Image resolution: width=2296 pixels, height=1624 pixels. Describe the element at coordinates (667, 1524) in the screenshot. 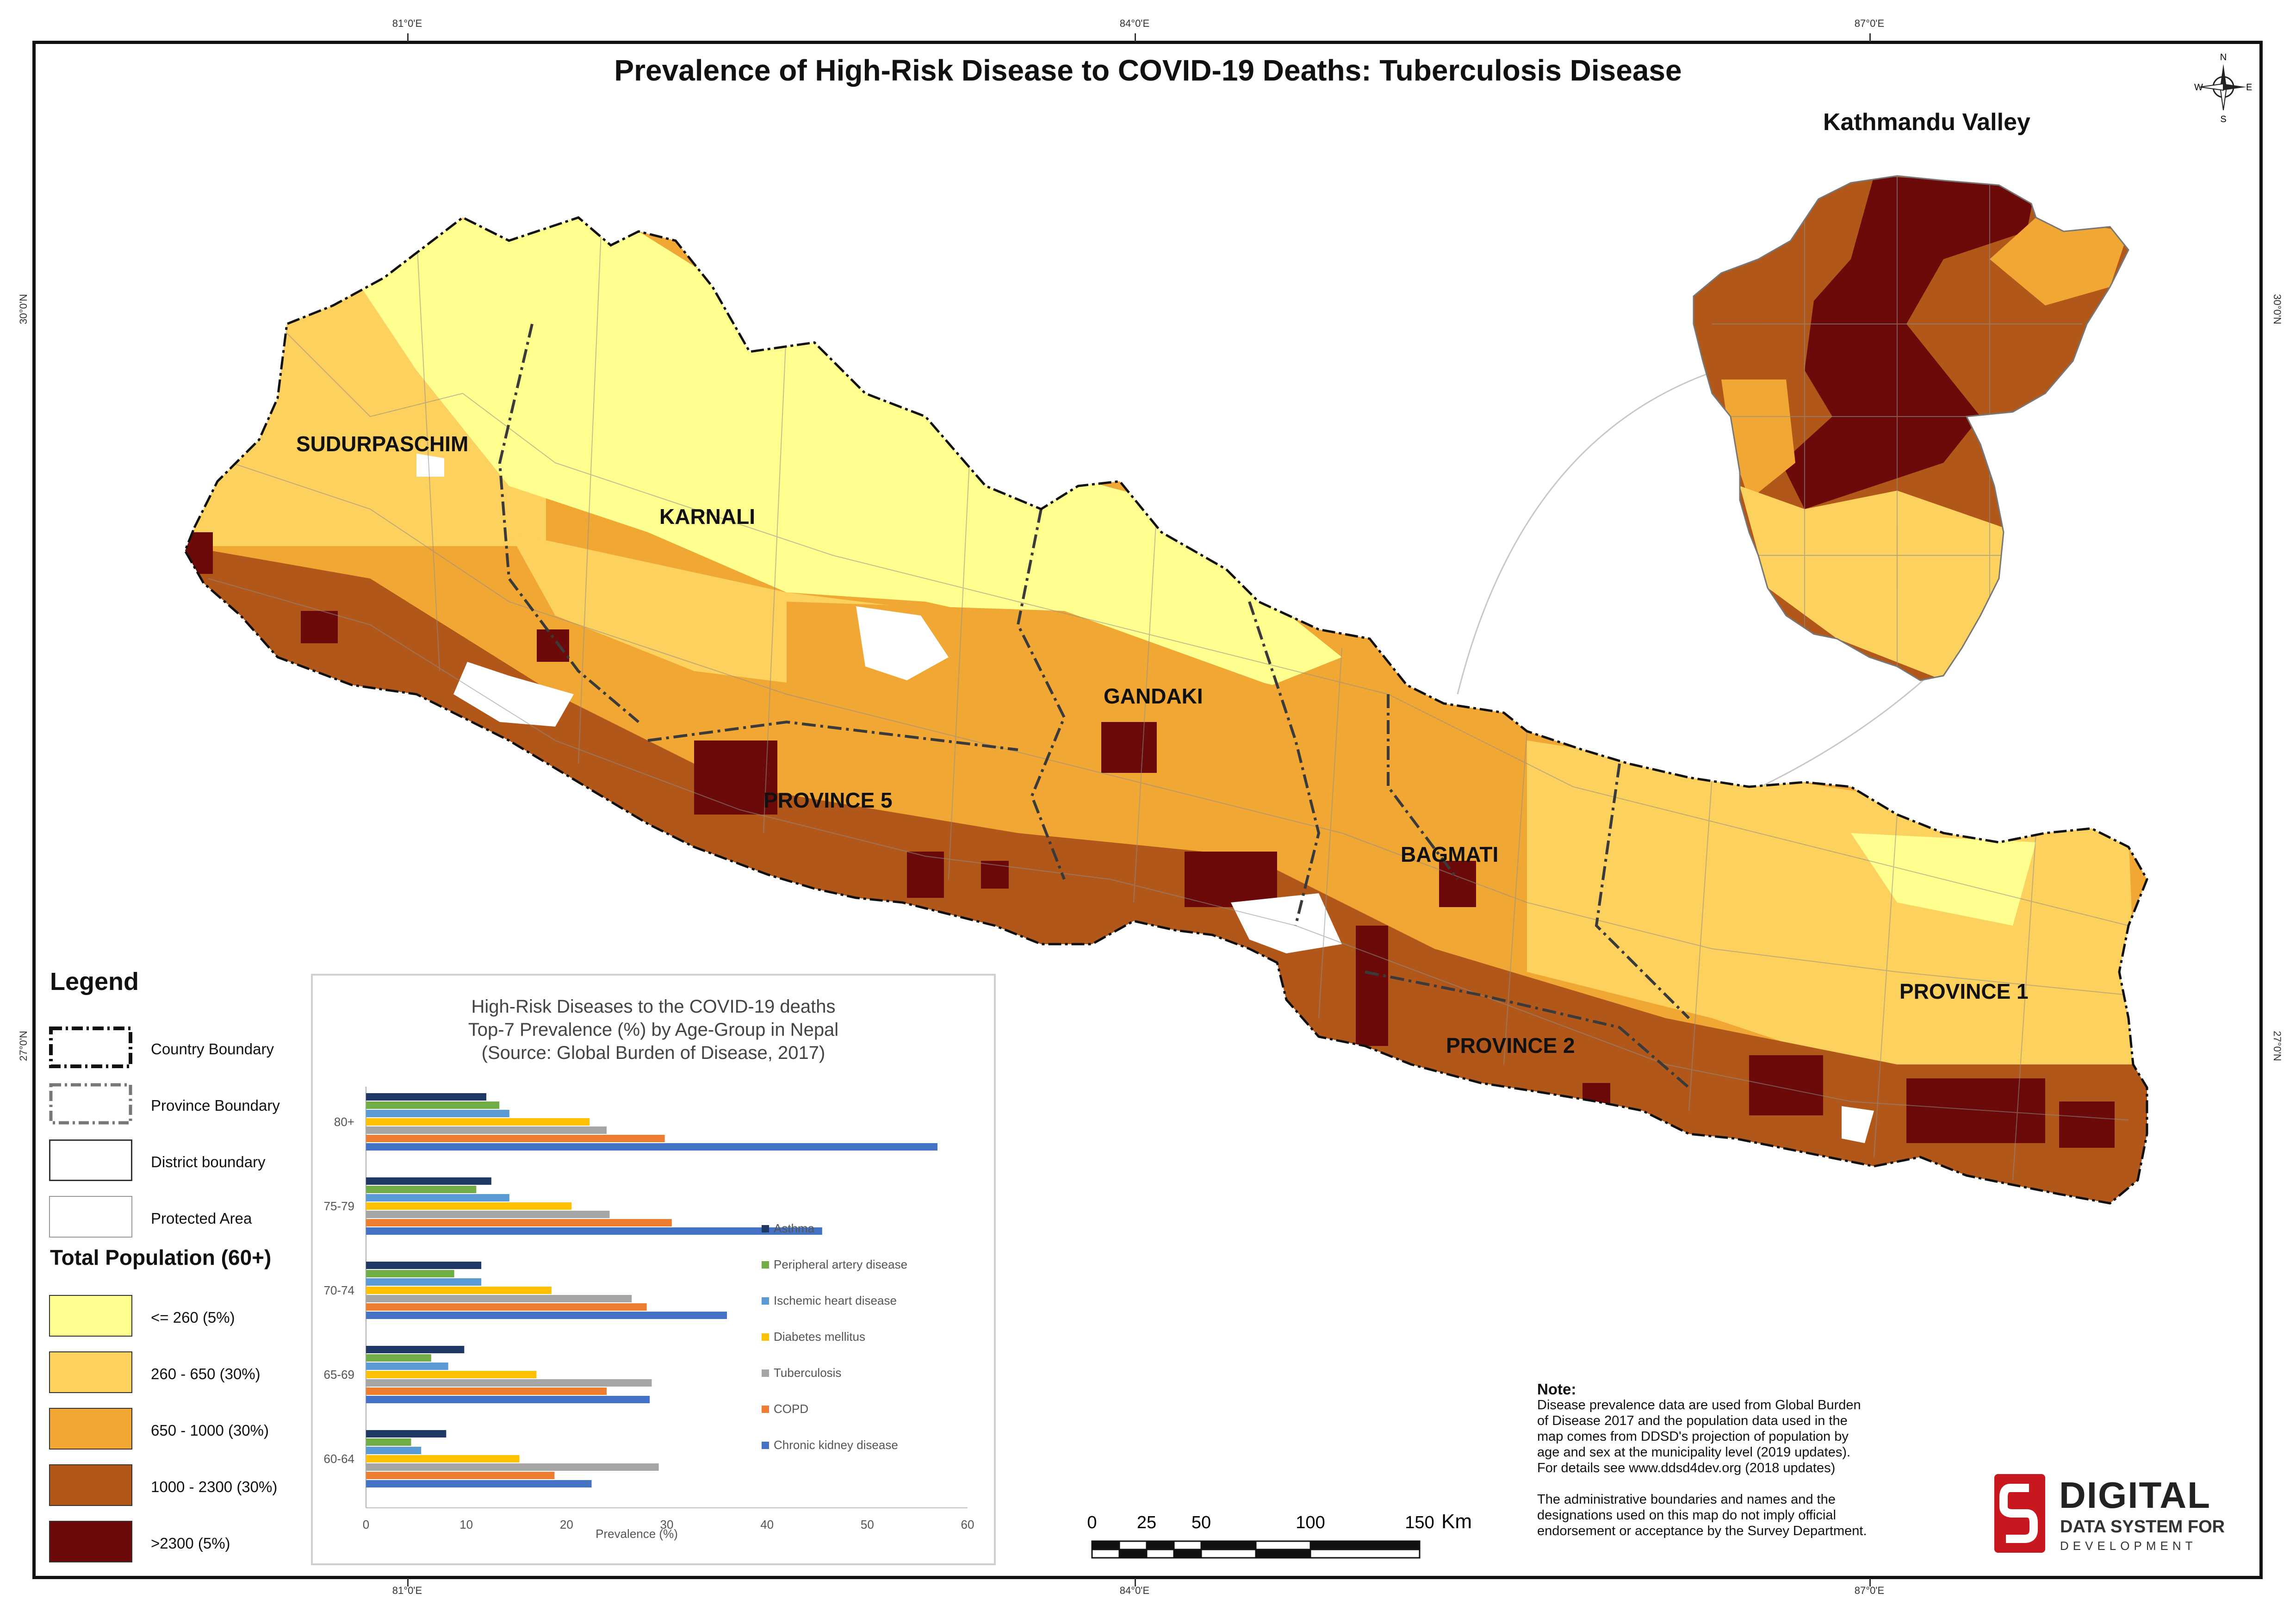

I see `x-tick-label: 30` at that location.